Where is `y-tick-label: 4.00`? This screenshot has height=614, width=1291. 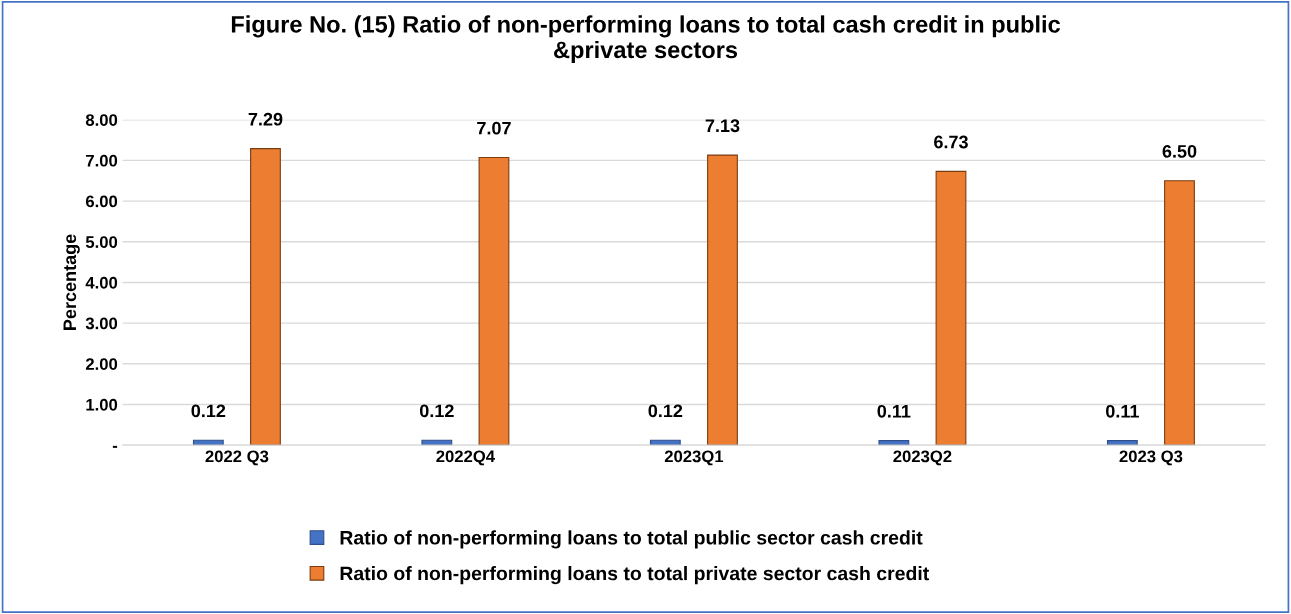 y-tick-label: 4.00 is located at coordinates (101, 282).